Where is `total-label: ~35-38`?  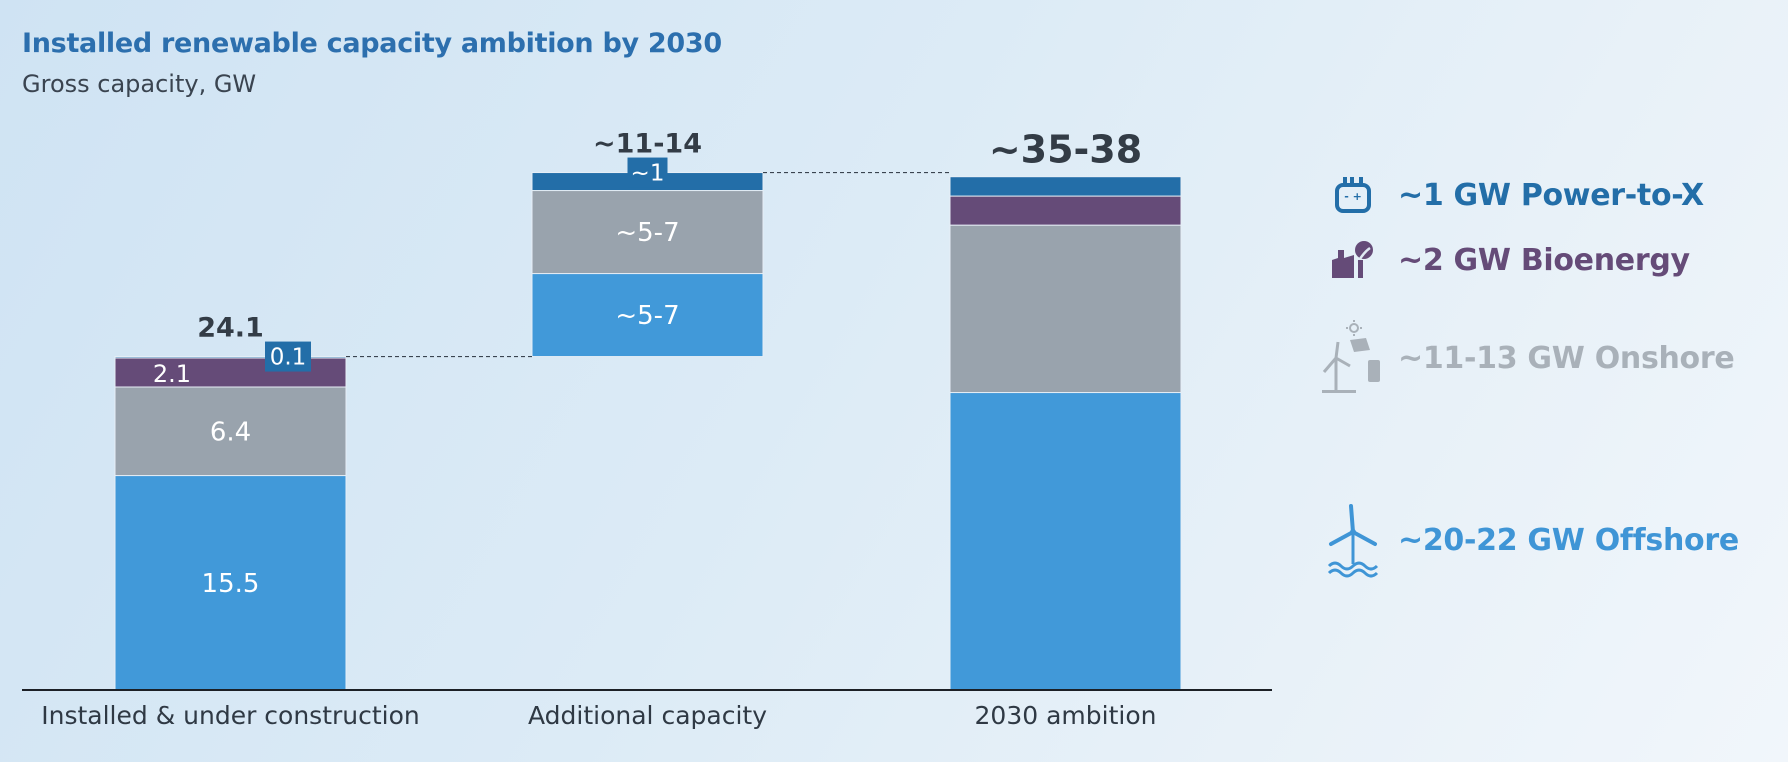 total-label: ~35-38 is located at coordinates (1065, 150).